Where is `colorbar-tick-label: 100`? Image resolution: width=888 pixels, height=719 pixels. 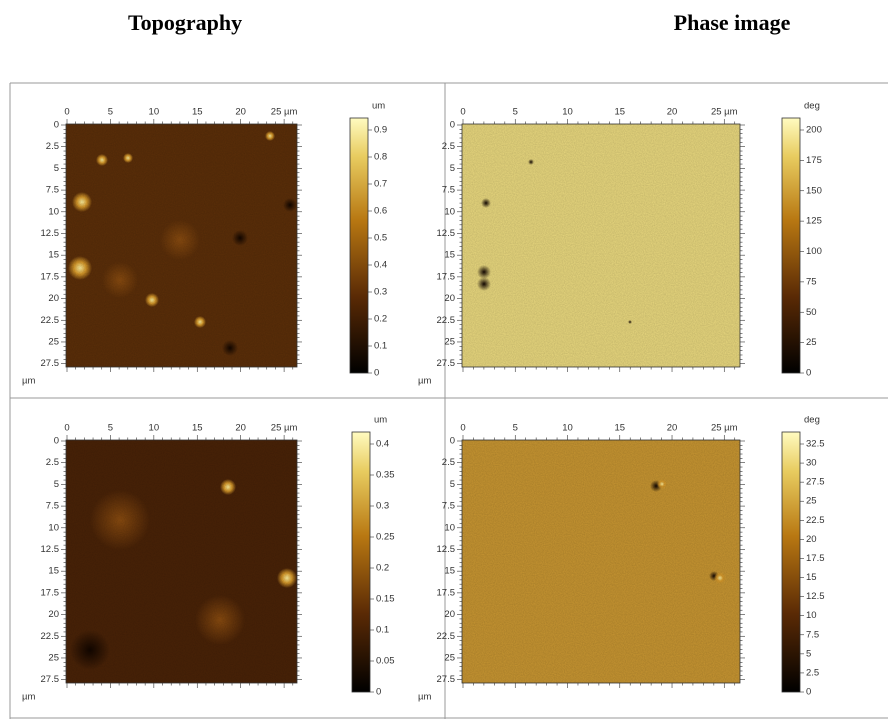
colorbar-tick-label: 100 is located at coordinates (814, 251).